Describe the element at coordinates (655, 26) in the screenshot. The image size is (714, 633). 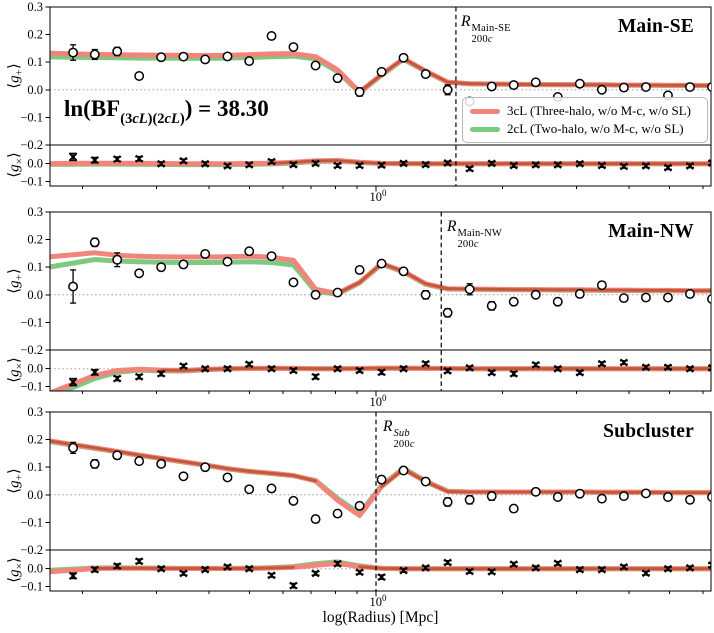
I see `panel-title-main-se: Main-SE` at that location.